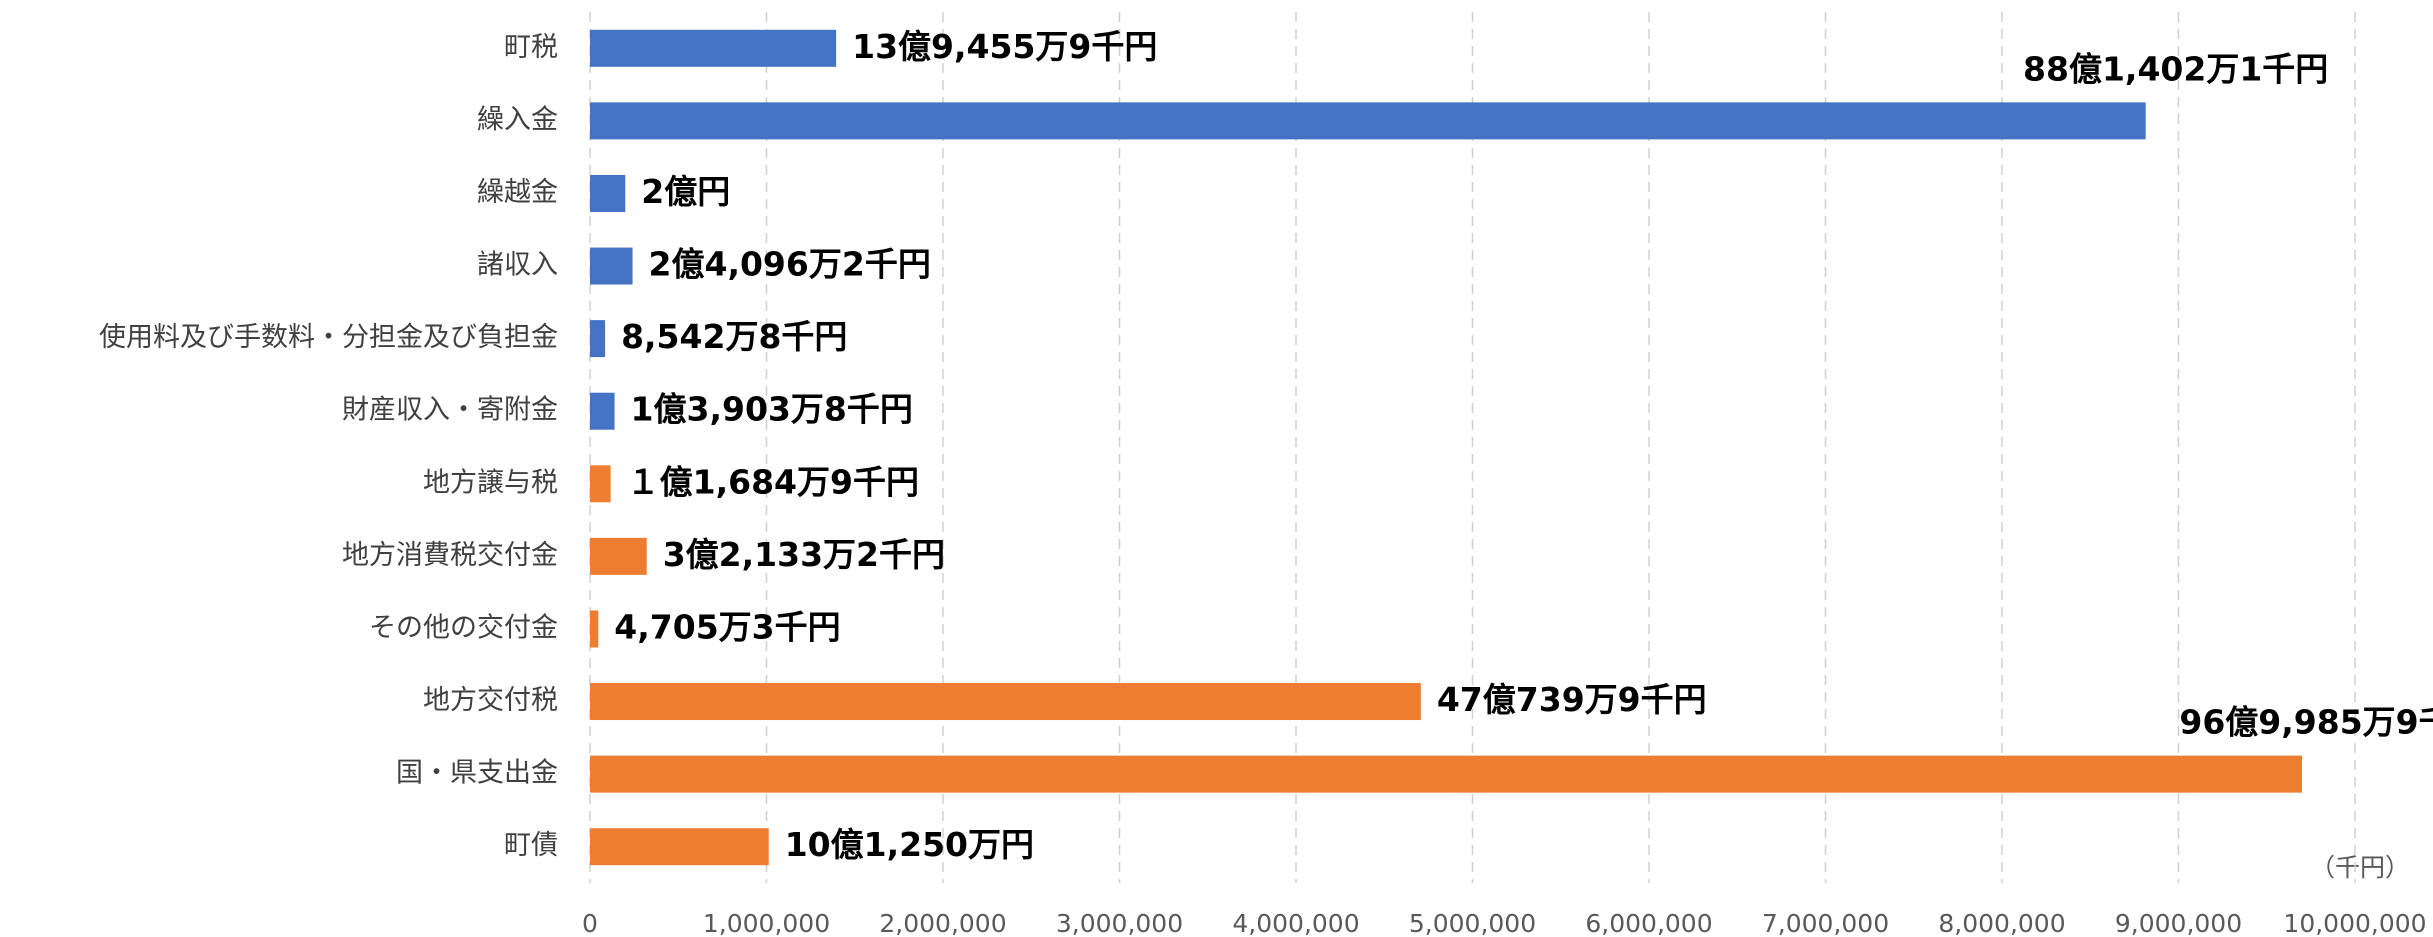 The width and height of the screenshot is (2433, 937). What do you see at coordinates (477, 773) in the screenshot?
I see `y-tick-label: 国・県支出金` at bounding box center [477, 773].